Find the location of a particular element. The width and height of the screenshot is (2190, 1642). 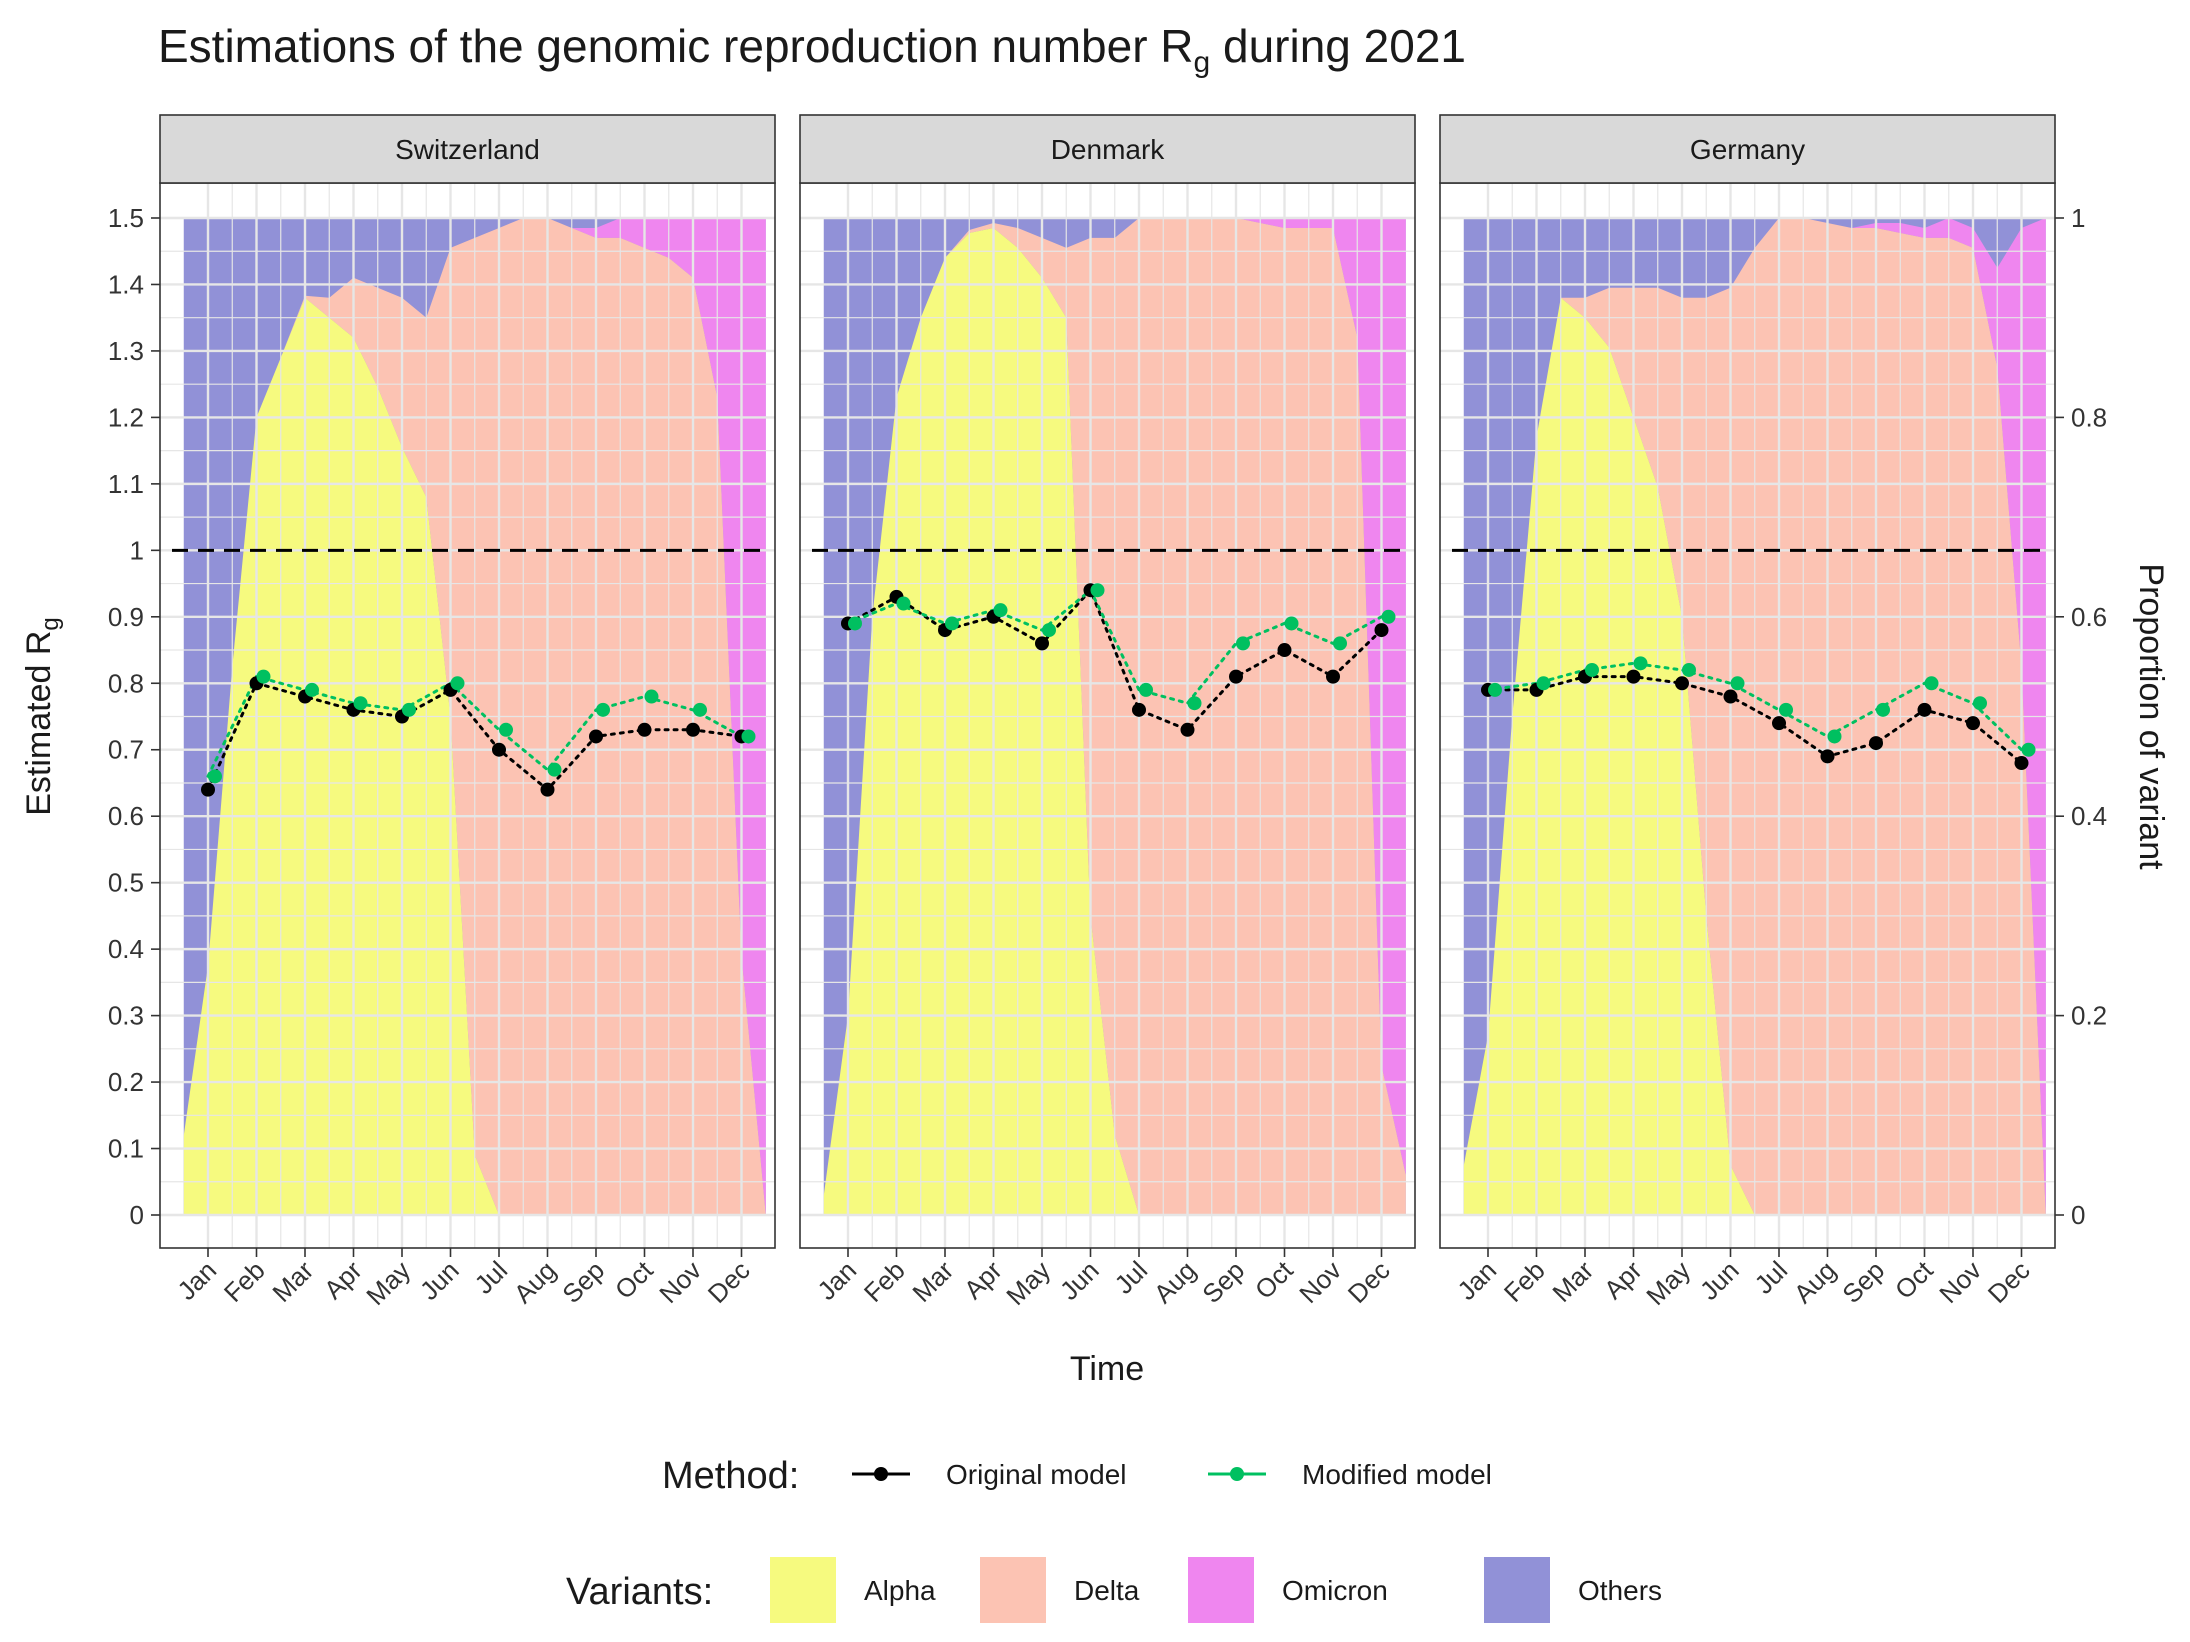

y-right-tick-label: 0.2 is located at coordinates (2089, 1016).